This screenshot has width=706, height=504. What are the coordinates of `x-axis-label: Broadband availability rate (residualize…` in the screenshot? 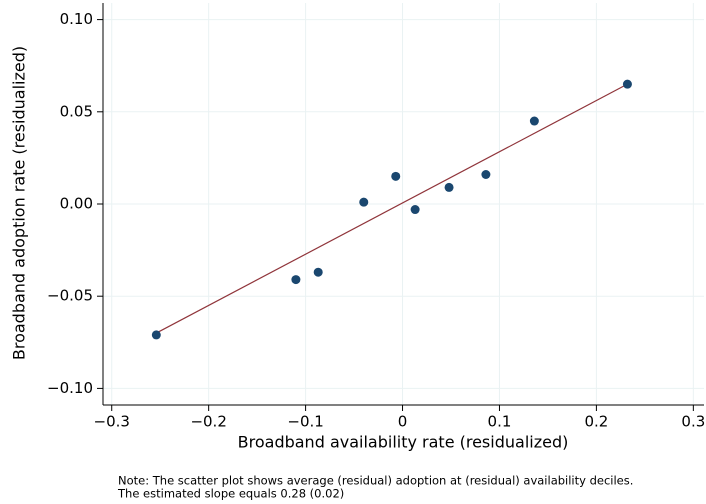 It's located at (403, 442).